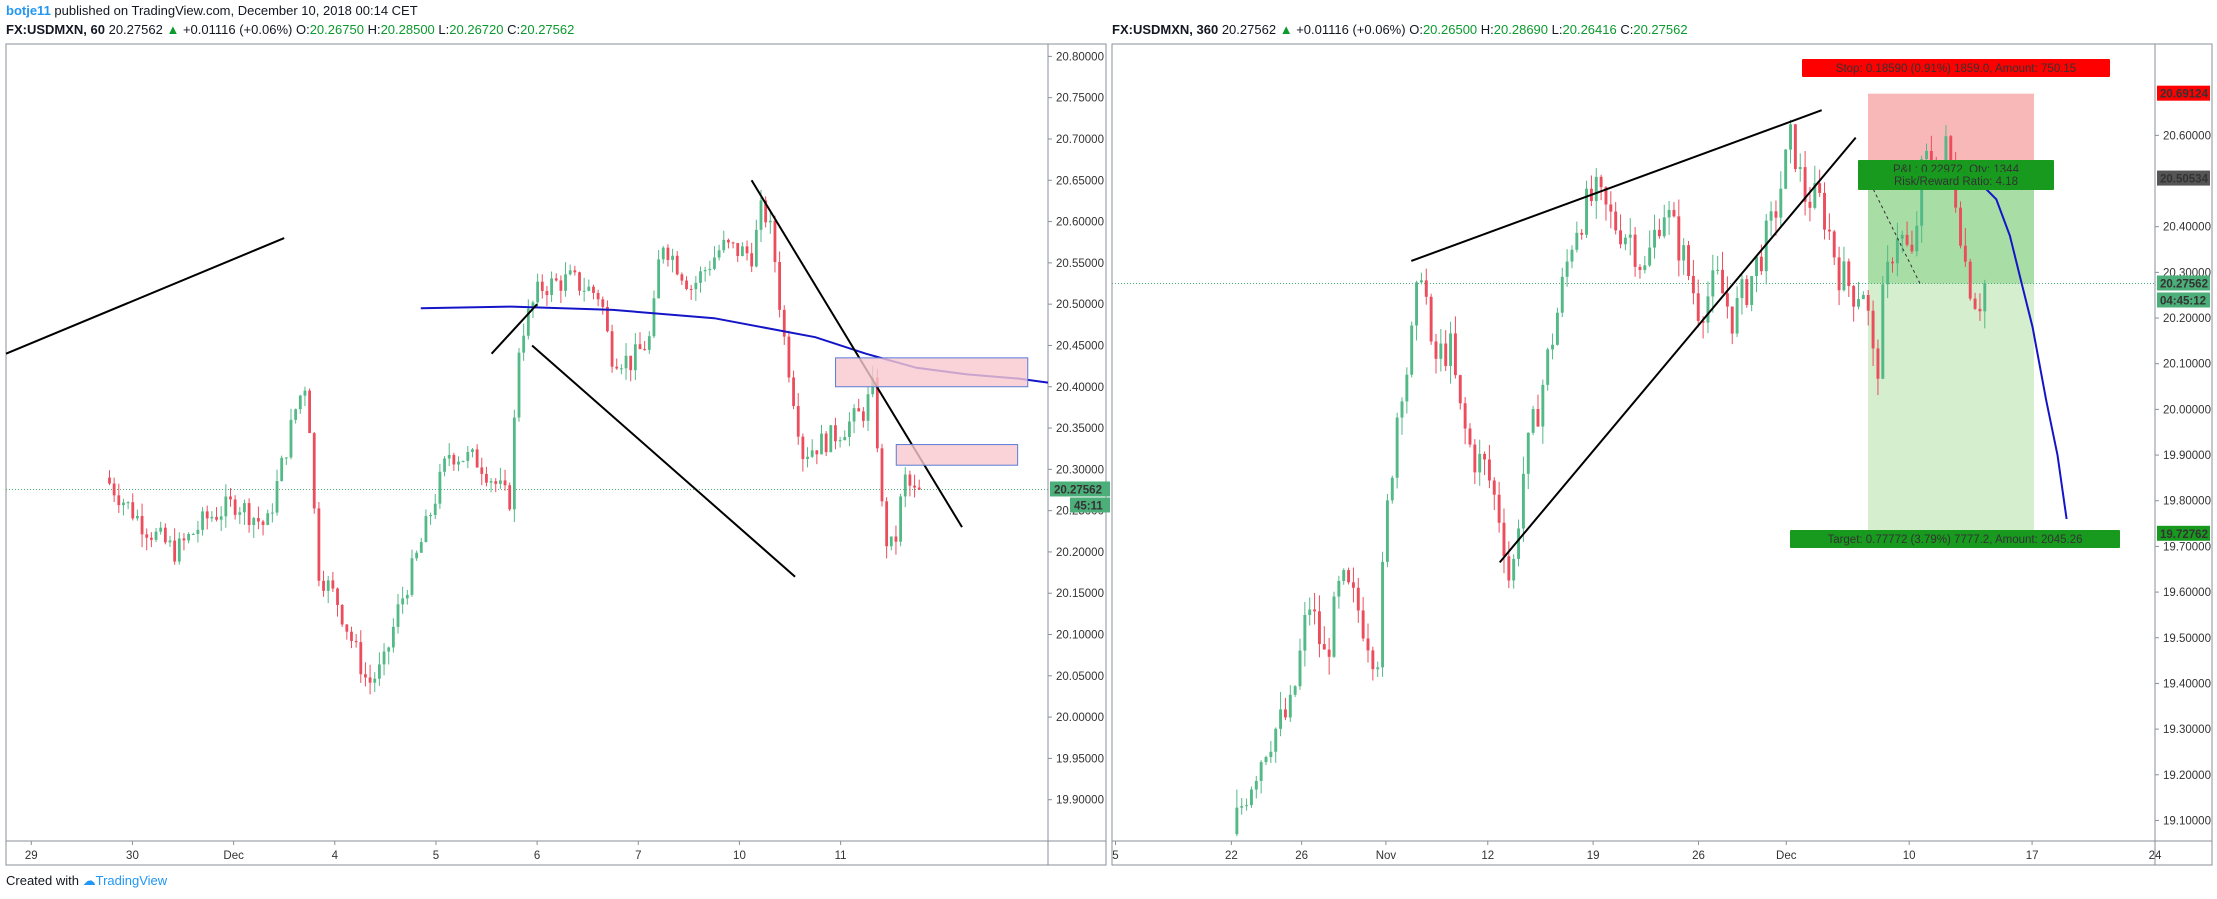 Image resolution: width=2217 pixels, height=899 pixels. I want to click on price-tick-label: 20.20000, so click(2187, 319).